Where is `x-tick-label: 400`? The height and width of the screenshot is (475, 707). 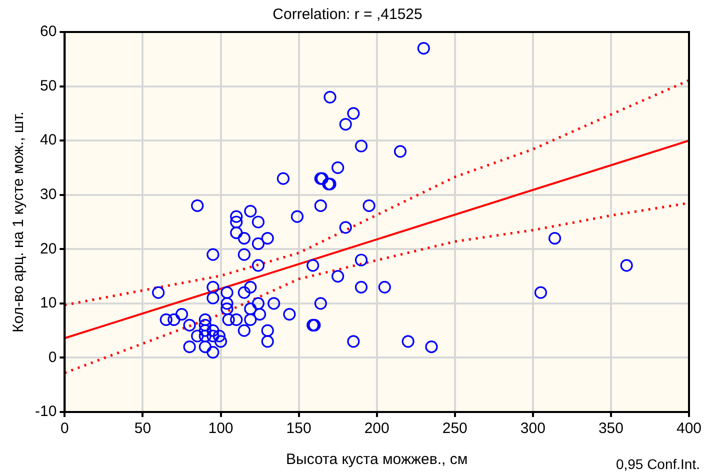
x-tick-label: 400 is located at coordinates (689, 429).